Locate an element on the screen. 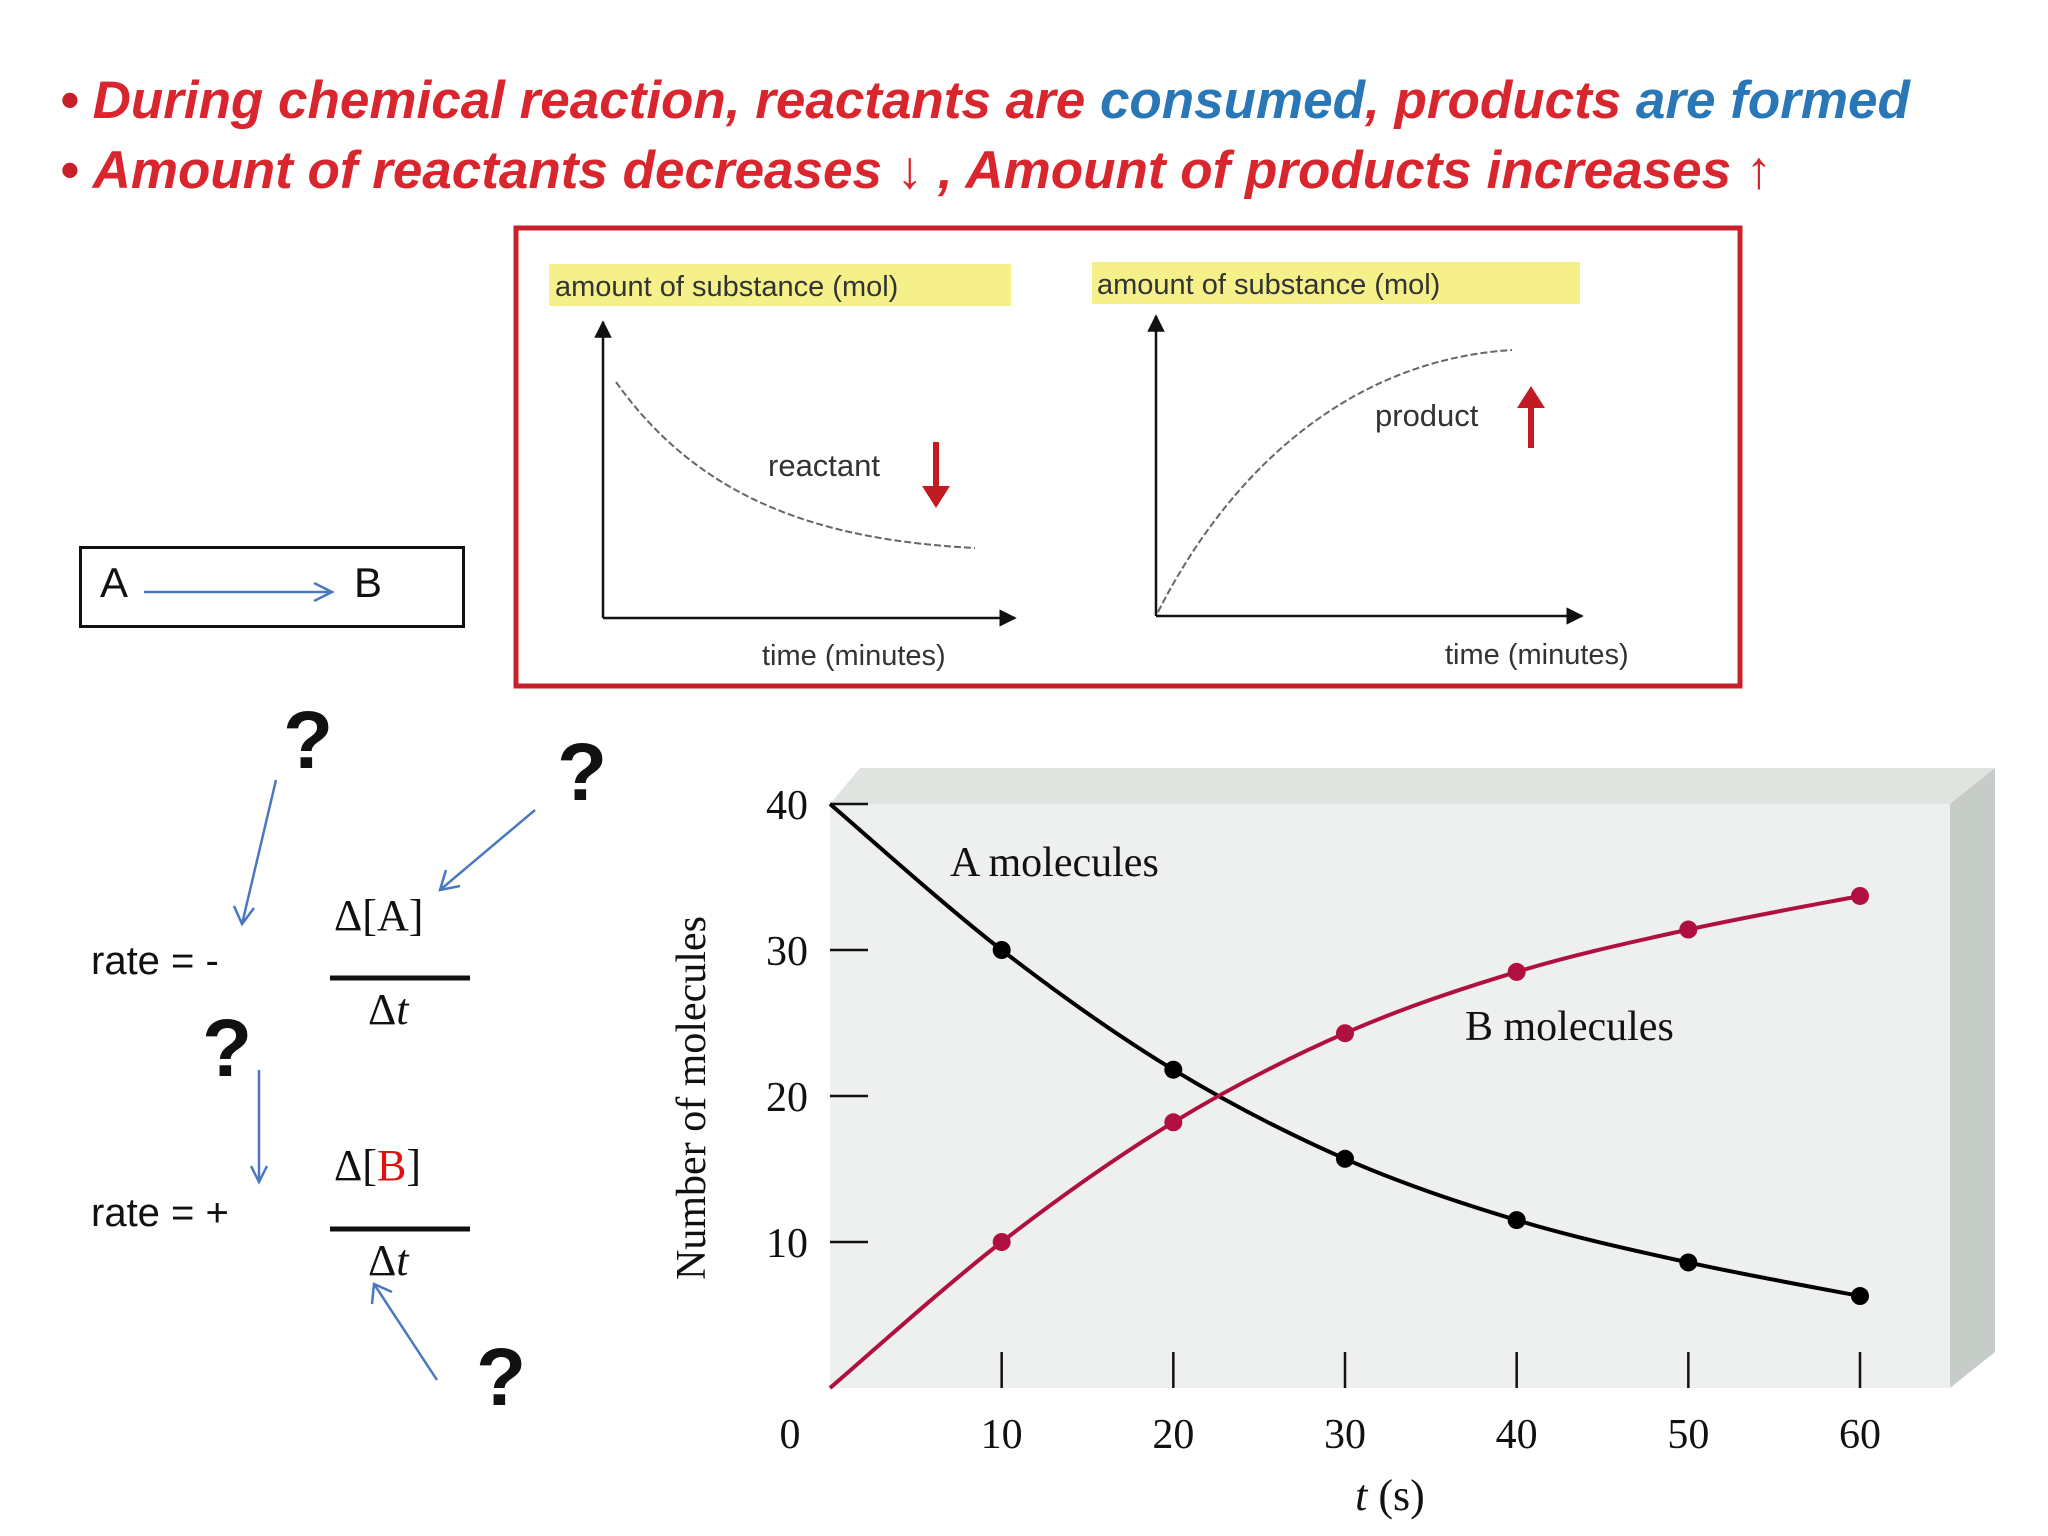  reactant-letter: A is located at coordinates (114, 582).